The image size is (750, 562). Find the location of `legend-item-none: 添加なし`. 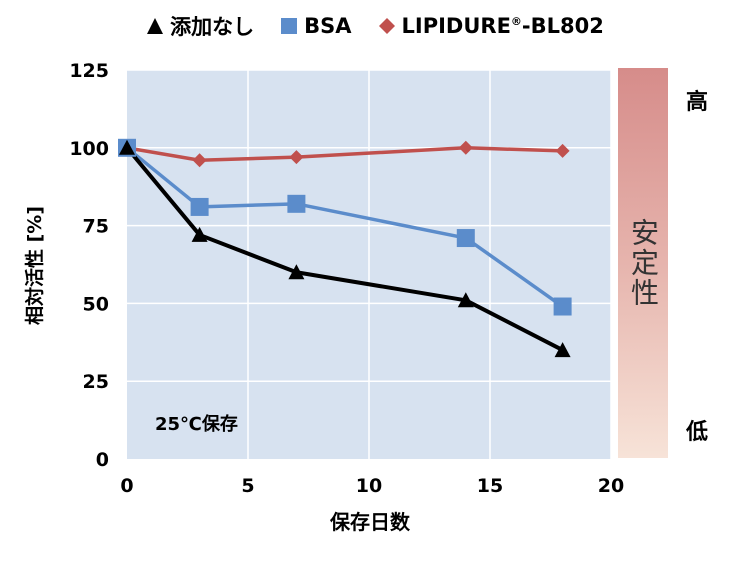

legend-item-none: 添加なし is located at coordinates (200, 26).